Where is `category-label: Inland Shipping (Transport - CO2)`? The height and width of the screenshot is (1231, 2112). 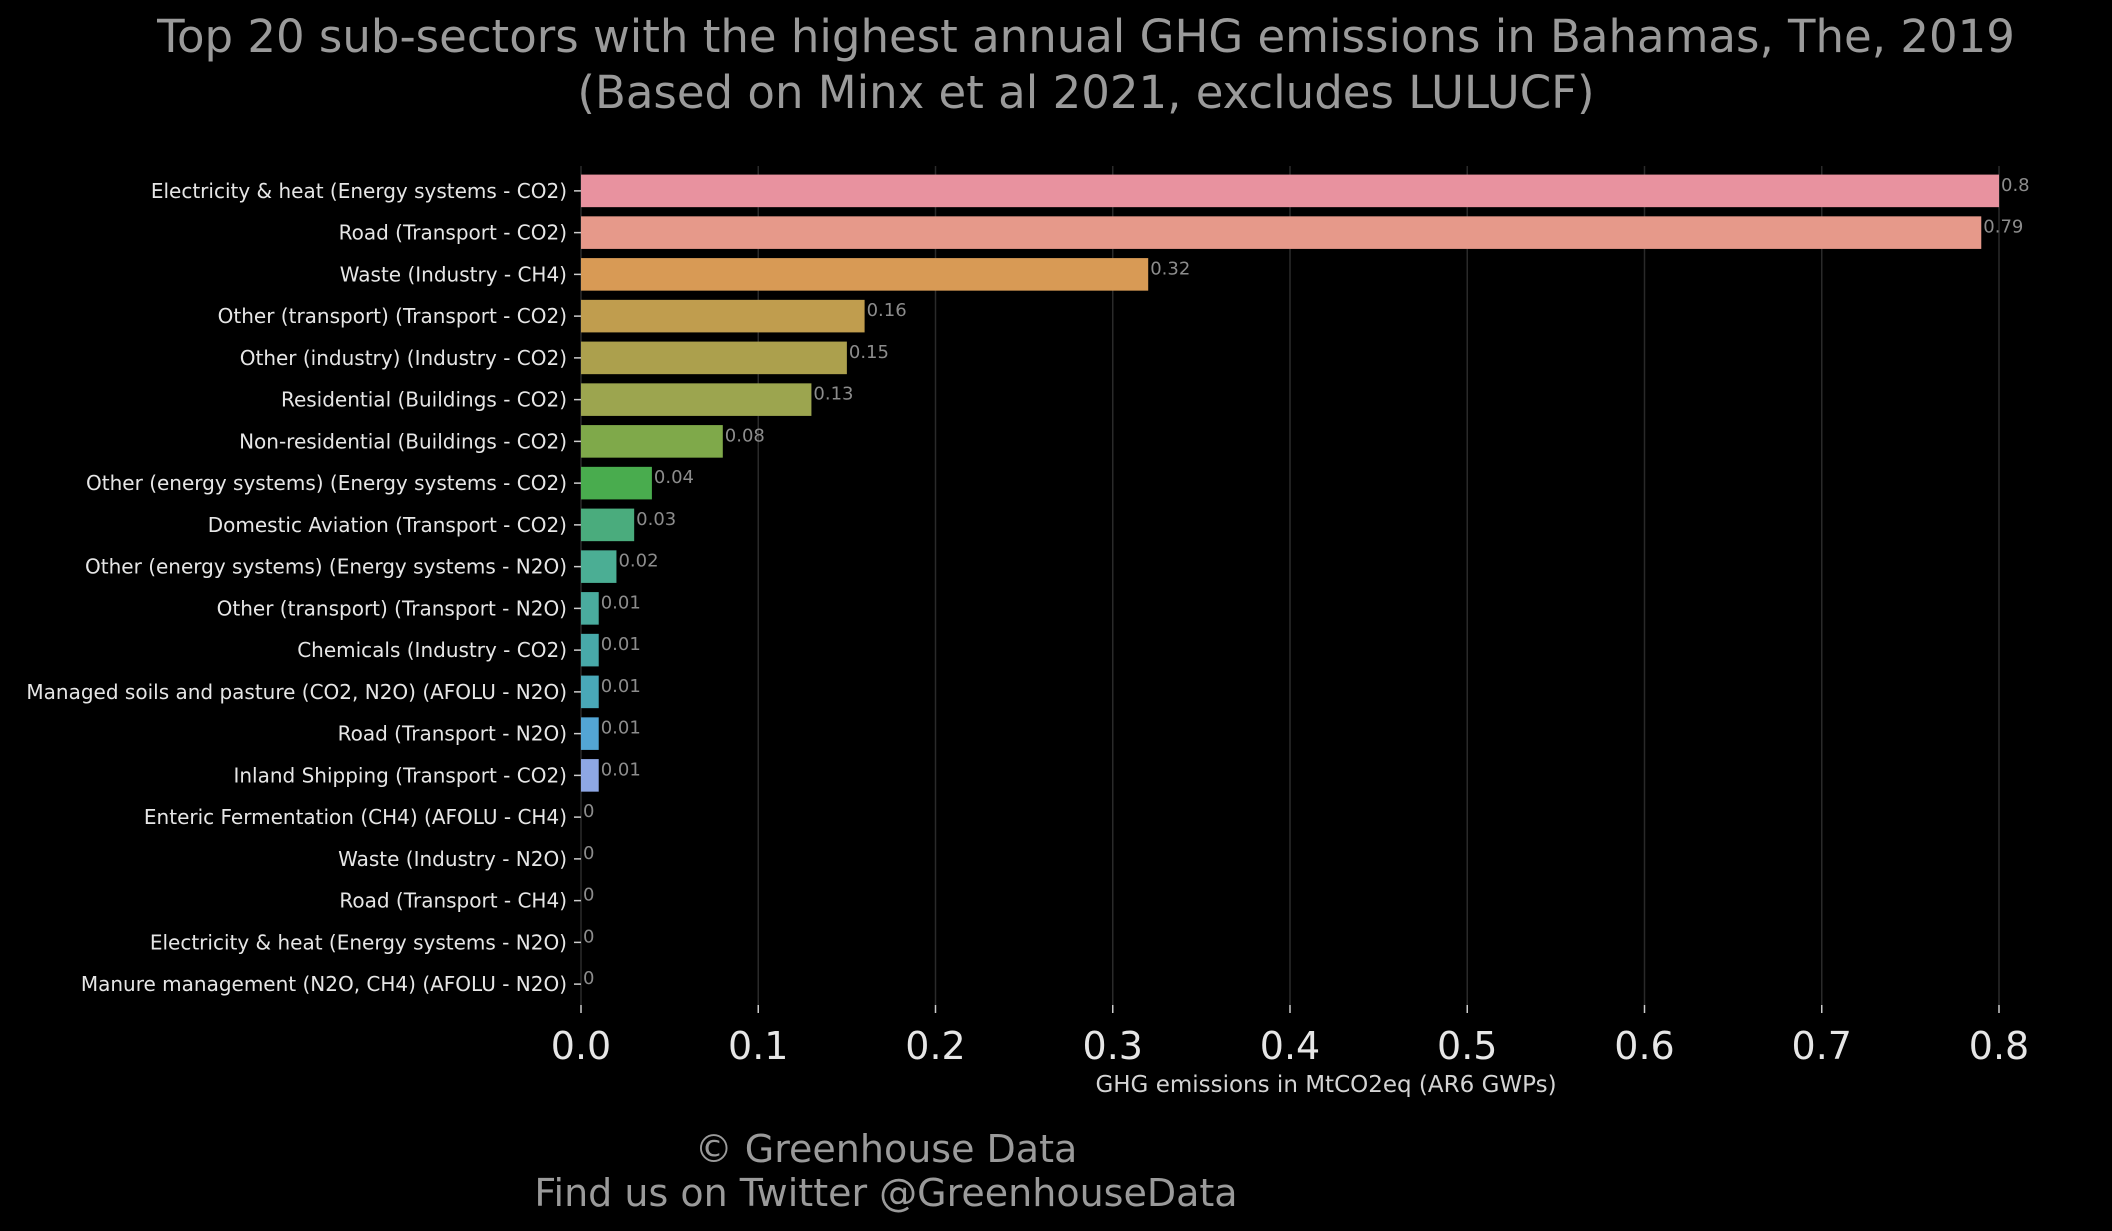 category-label: Inland Shipping (Transport - CO2) is located at coordinates (400, 775).